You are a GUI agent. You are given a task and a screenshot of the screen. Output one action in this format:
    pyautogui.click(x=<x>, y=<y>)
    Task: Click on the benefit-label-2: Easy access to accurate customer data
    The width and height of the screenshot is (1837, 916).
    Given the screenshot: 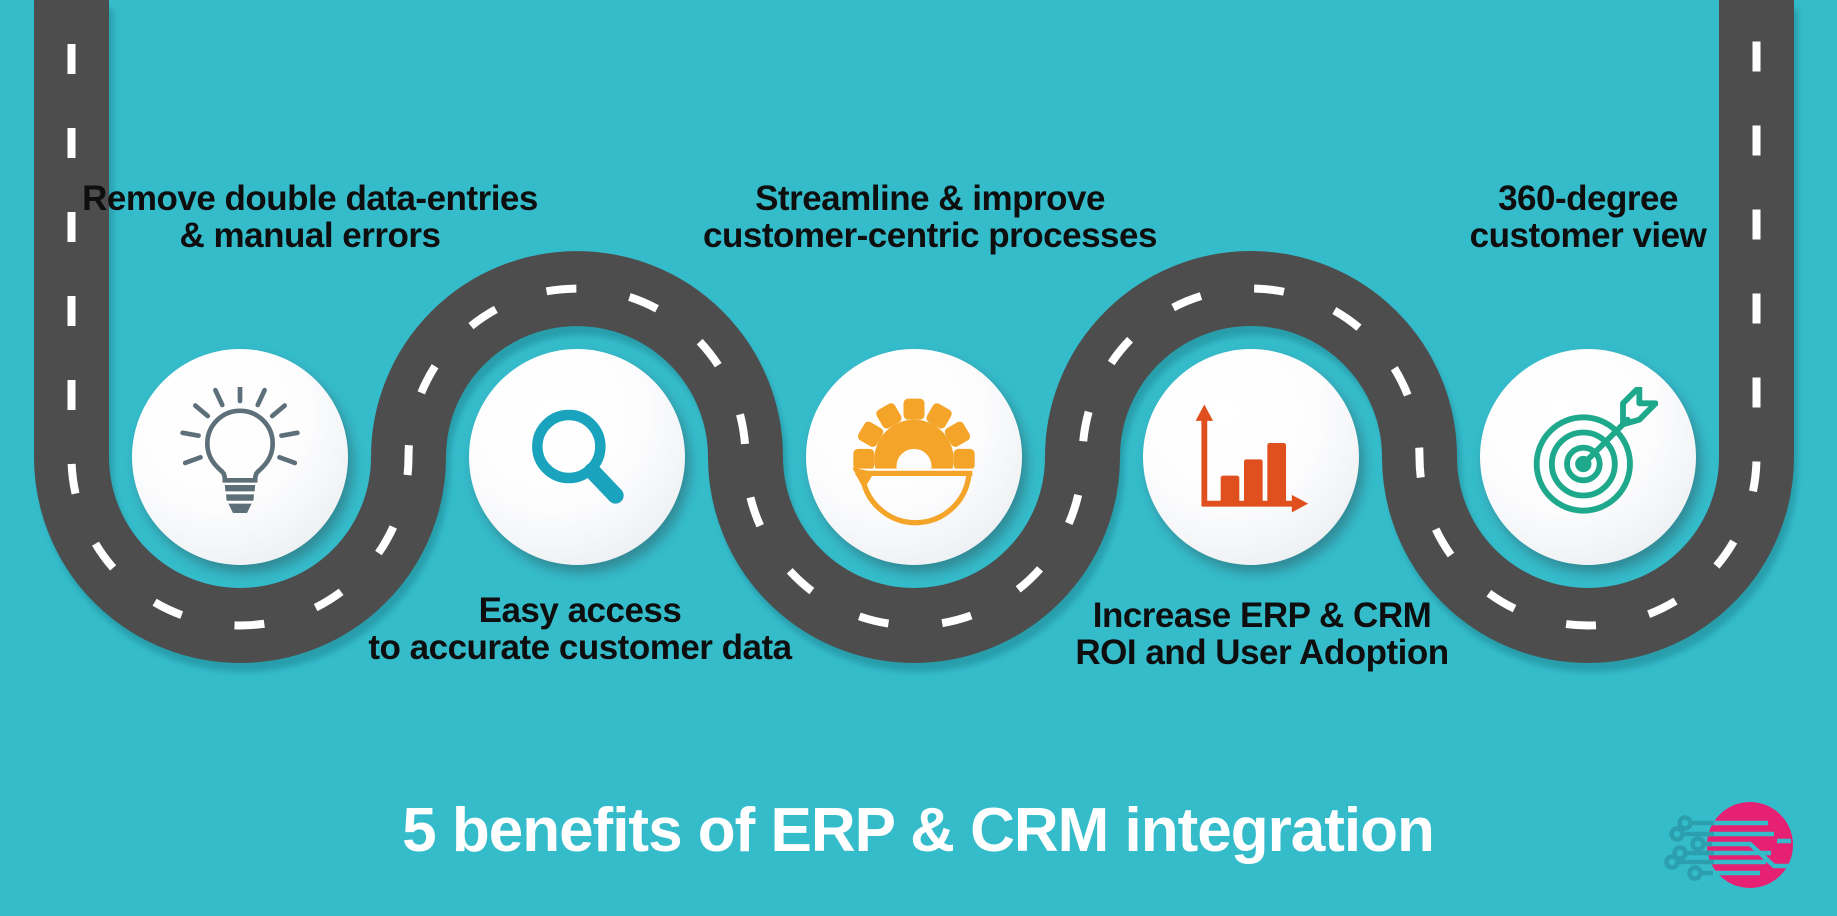 What is the action you would take?
    pyautogui.click(x=580, y=629)
    